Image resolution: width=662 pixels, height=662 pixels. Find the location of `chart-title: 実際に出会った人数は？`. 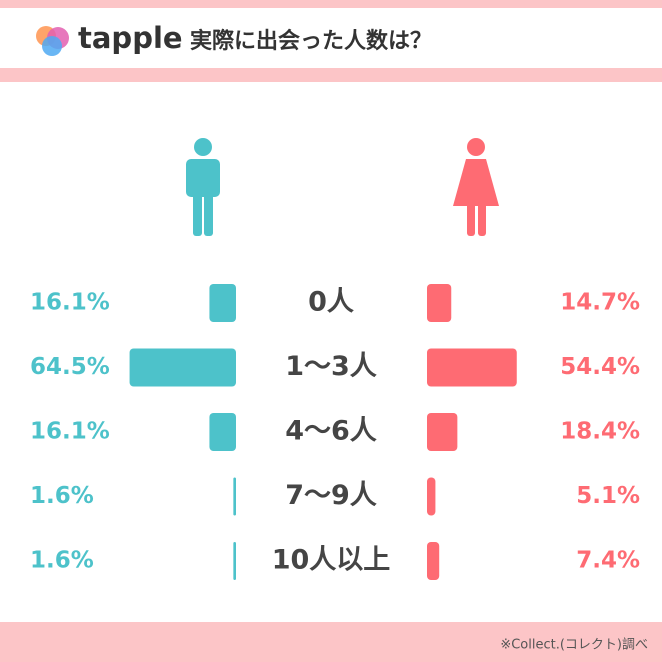

chart-title: 実際に出会った人数は？ is located at coordinates (311, 41).